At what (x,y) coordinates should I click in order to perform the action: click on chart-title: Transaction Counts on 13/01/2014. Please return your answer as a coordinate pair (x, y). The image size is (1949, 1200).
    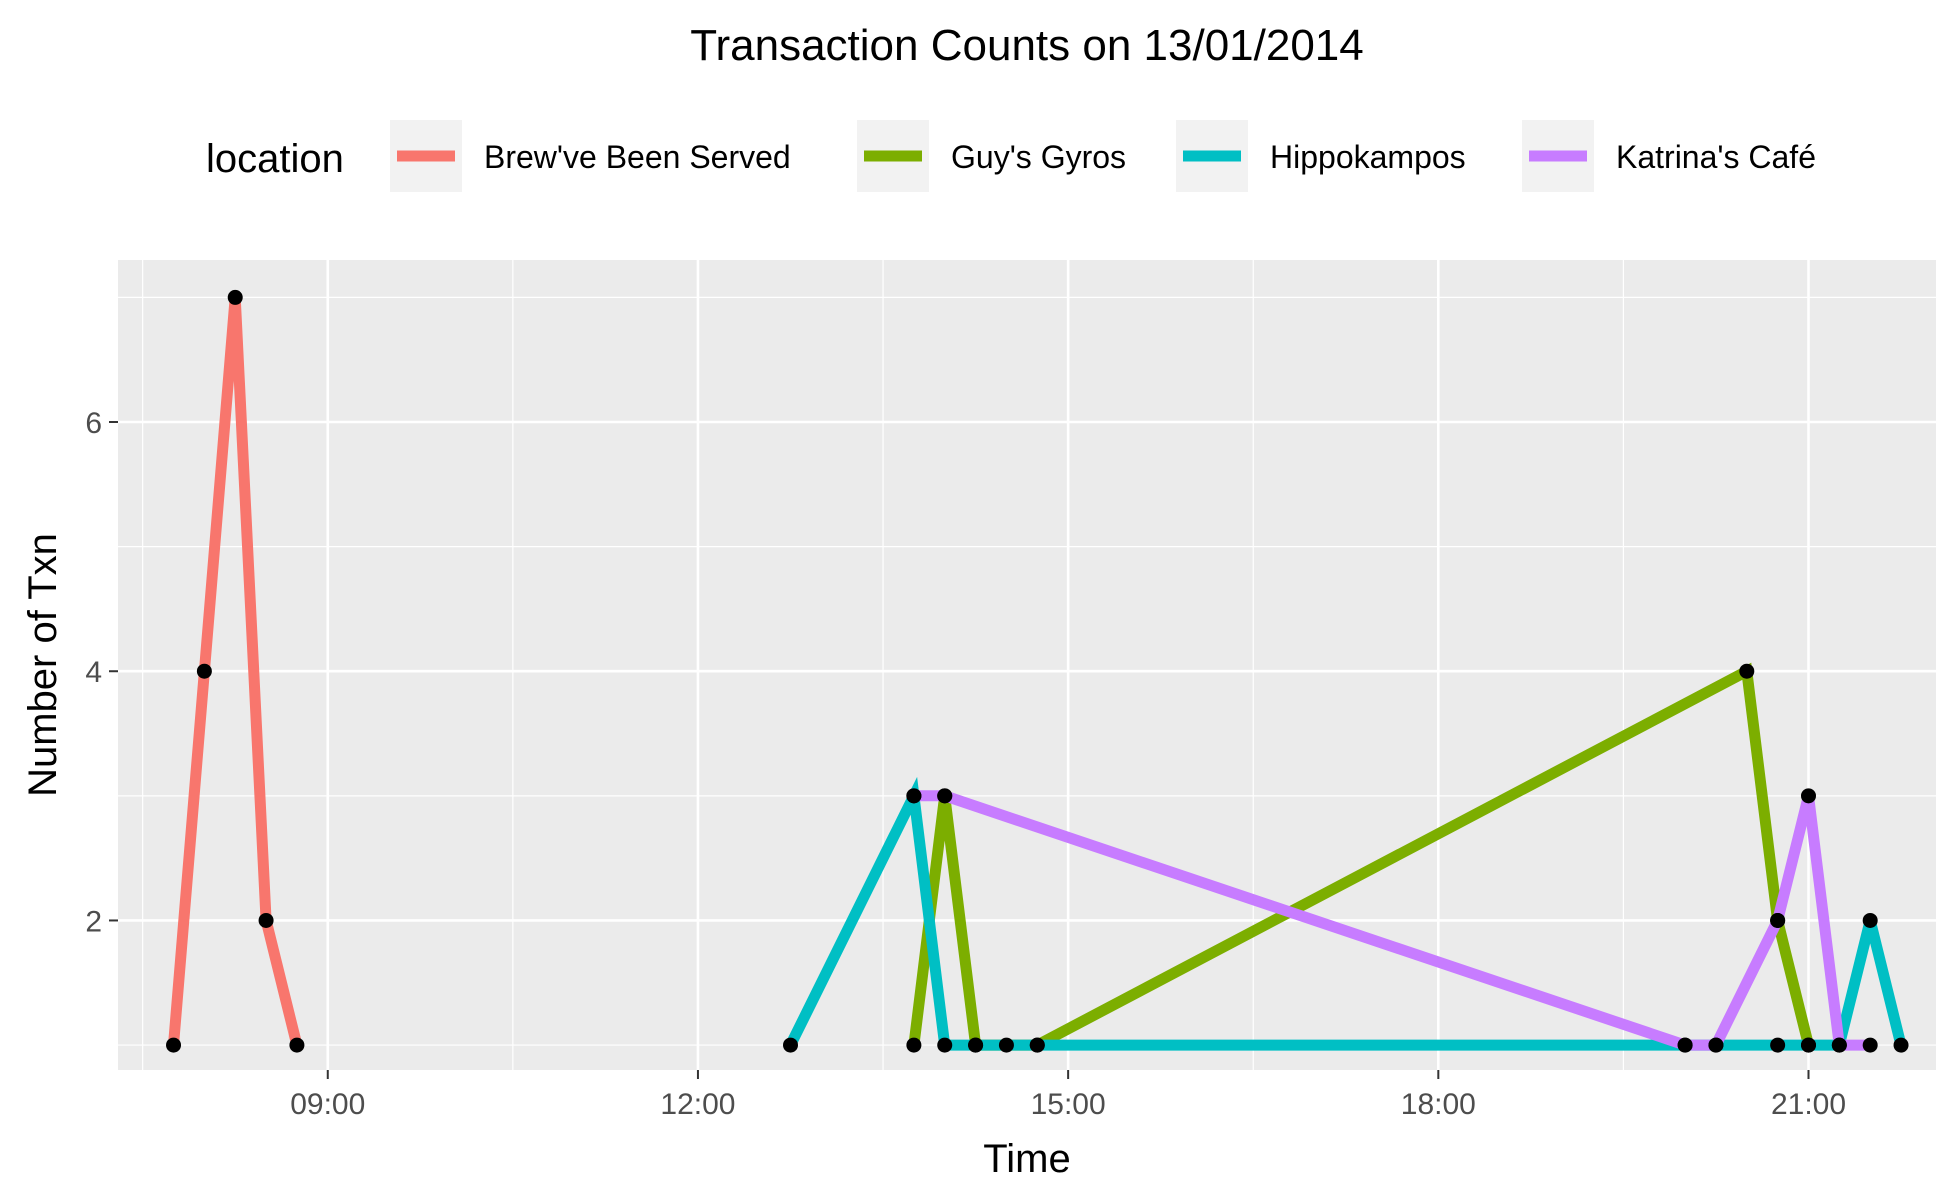
    Looking at the image, I should click on (1027, 45).